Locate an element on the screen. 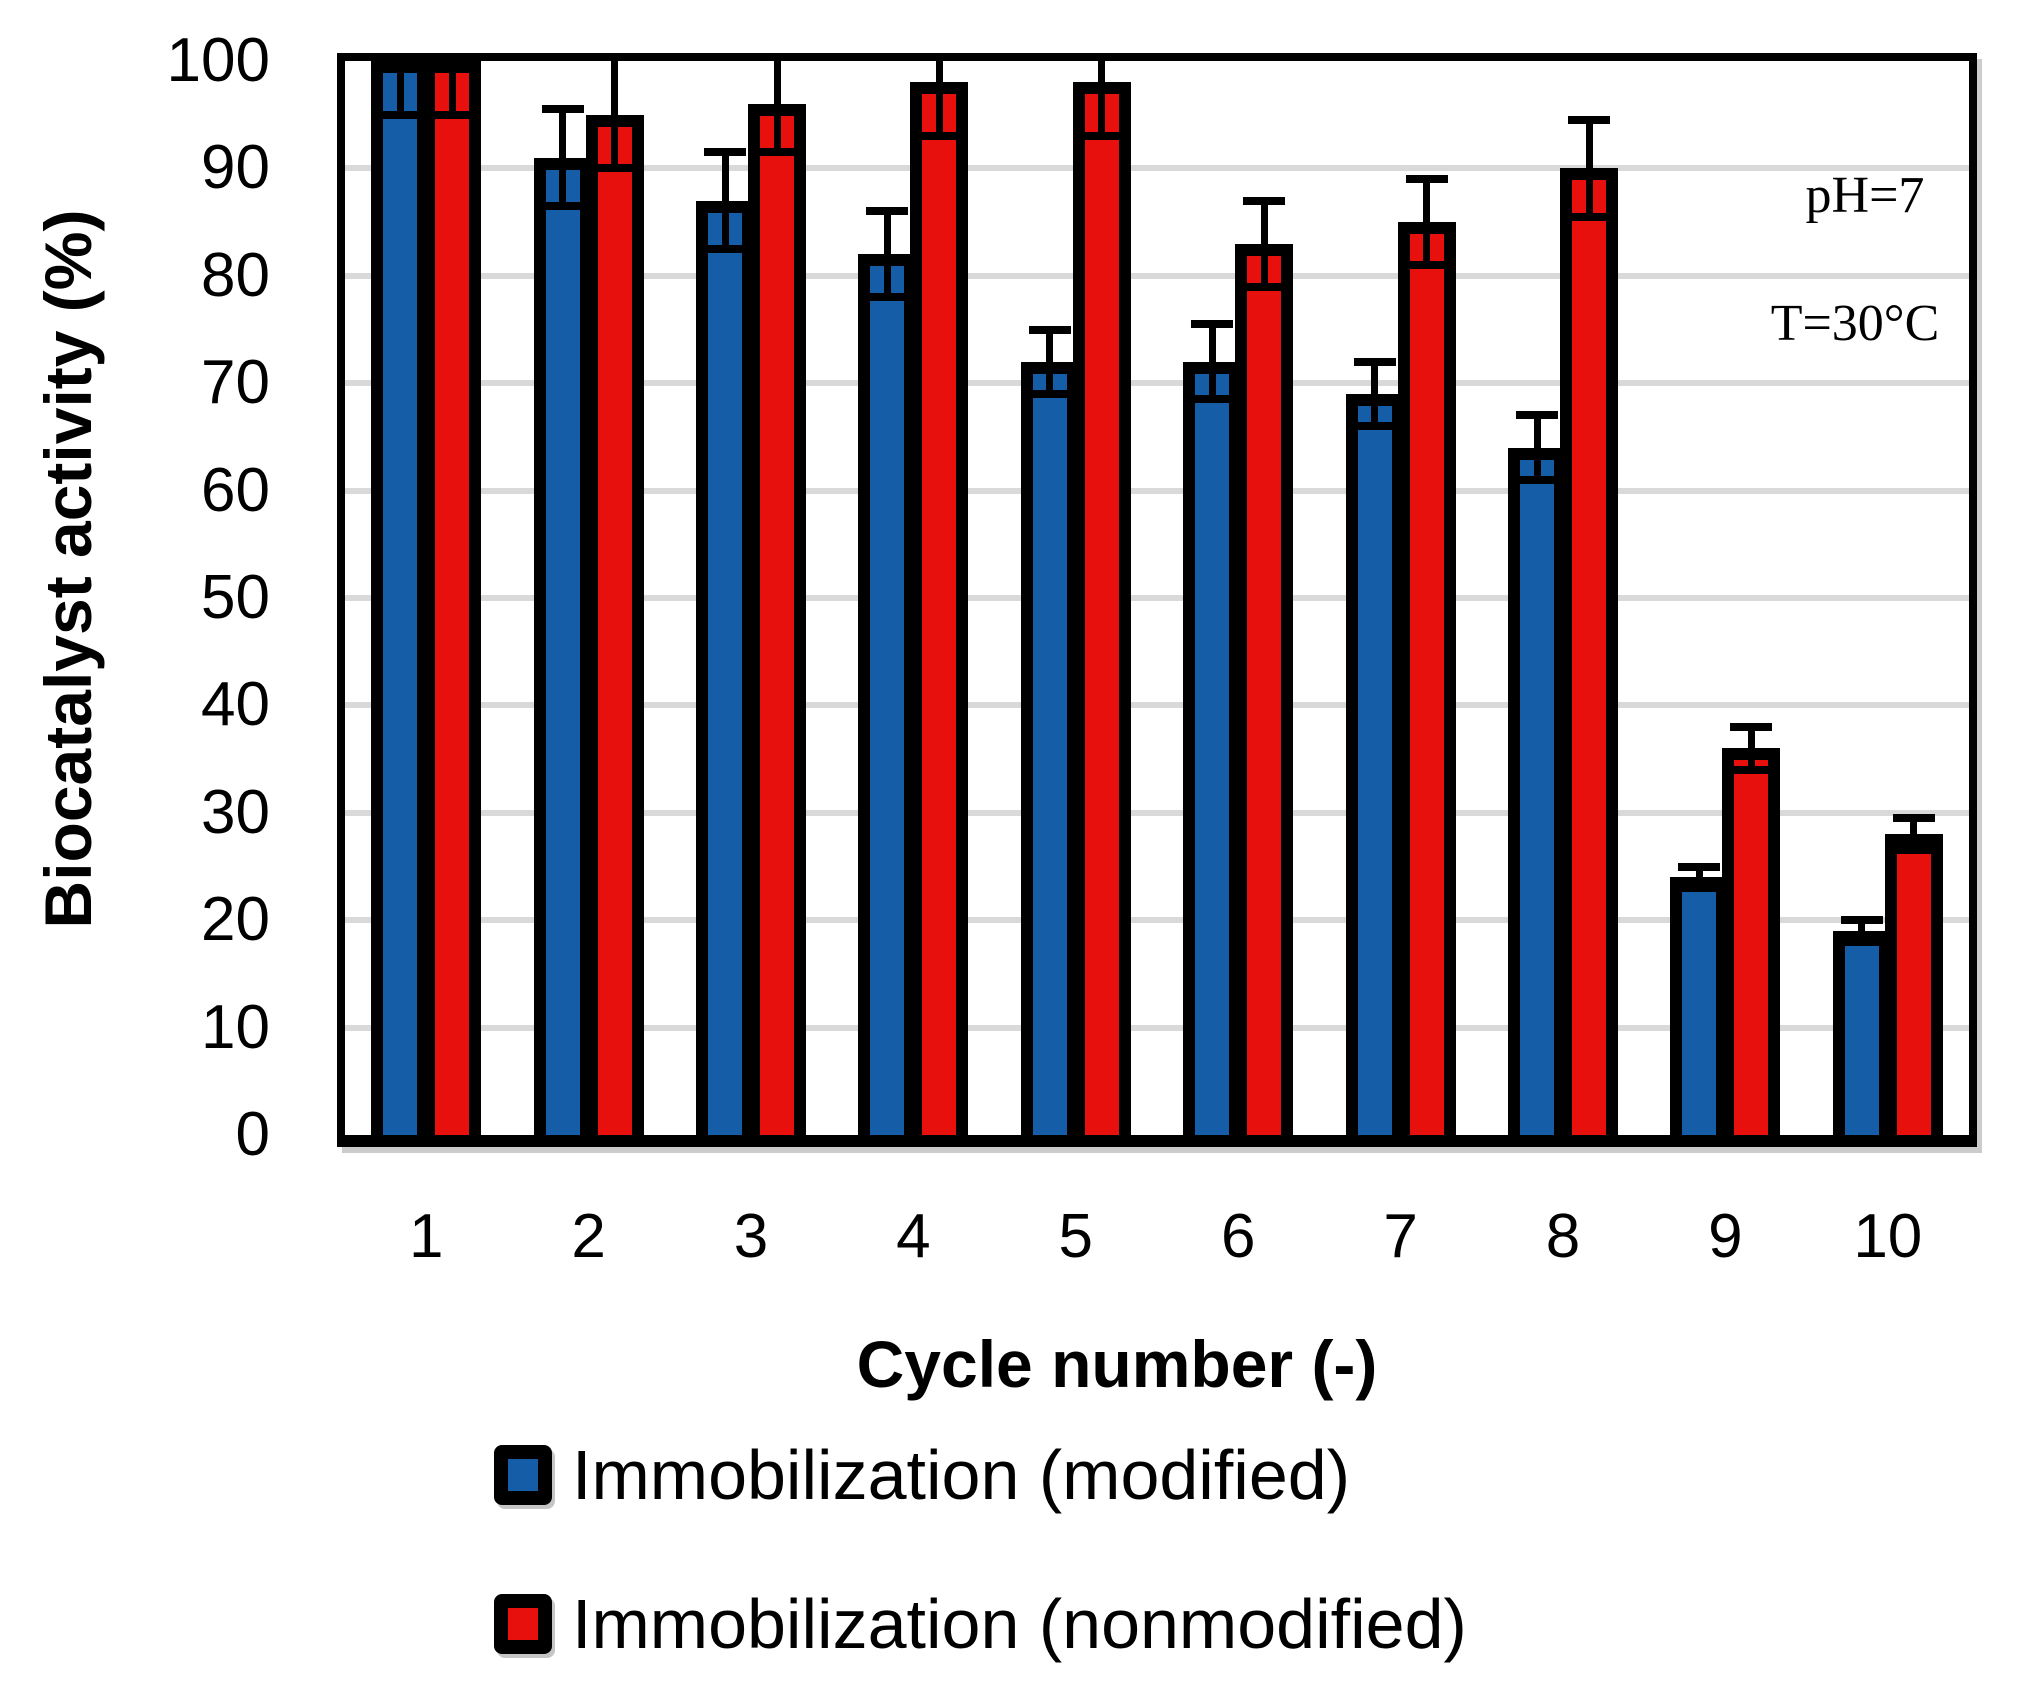 Image resolution: width=2027 pixels, height=1691 pixels. y-tick-label-80: 80 is located at coordinates (235, 275).